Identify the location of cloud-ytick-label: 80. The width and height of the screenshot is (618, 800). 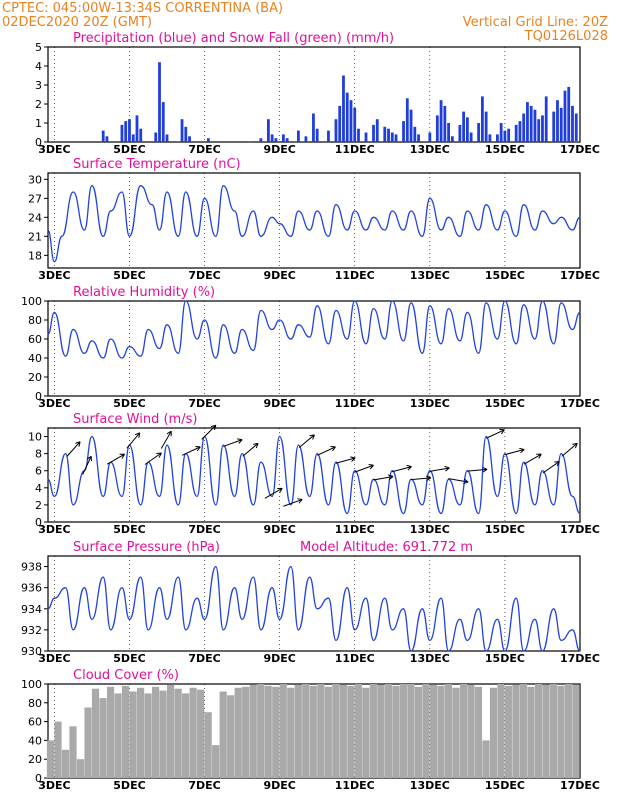
(35, 703).